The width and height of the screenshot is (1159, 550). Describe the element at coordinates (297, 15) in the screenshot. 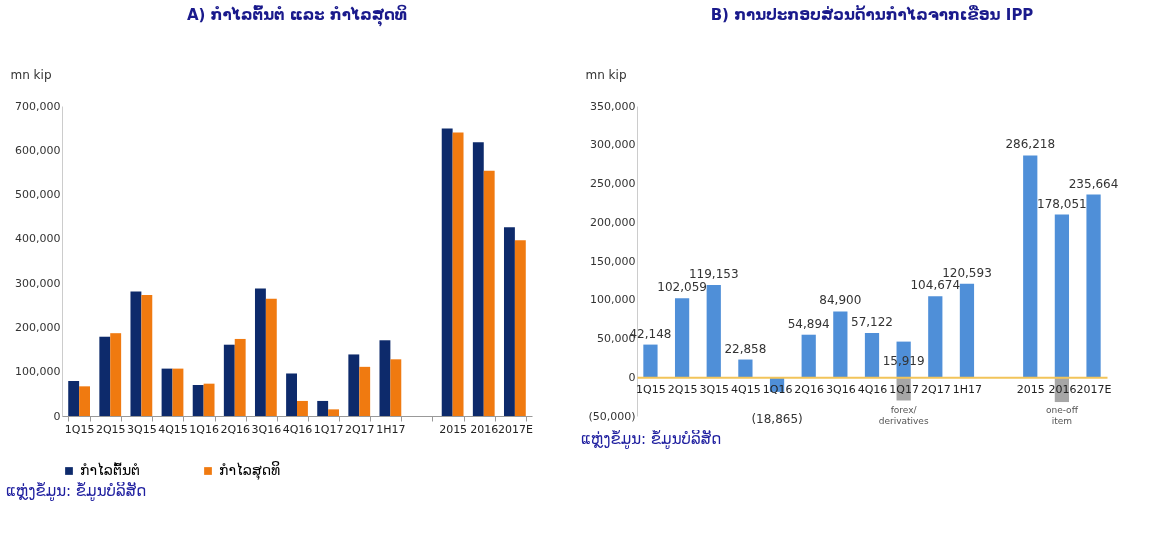

I see `chart-title: A) ກຳໄລຕົ້ນຕໍ ແລະ ກຳໄລສຸດທິ` at that location.